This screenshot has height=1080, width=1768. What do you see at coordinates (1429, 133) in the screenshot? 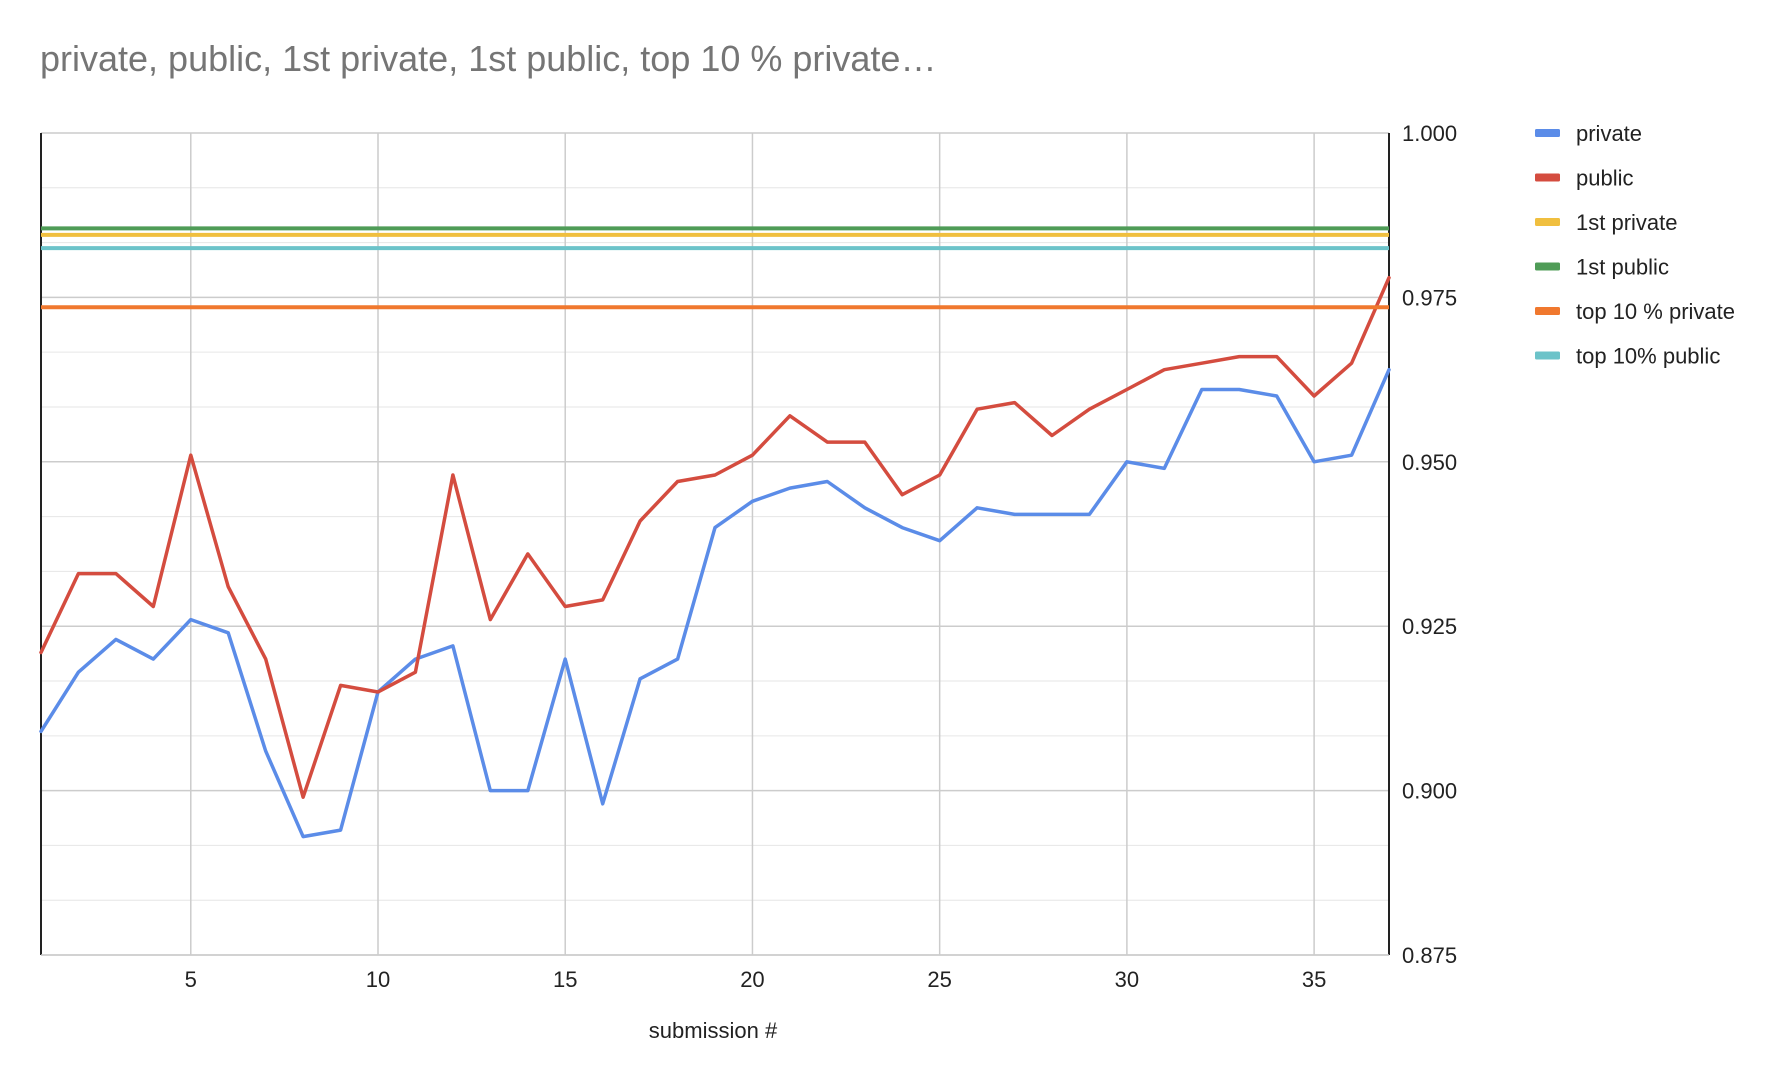
I see `y-tick-label: 1.000` at bounding box center [1429, 133].